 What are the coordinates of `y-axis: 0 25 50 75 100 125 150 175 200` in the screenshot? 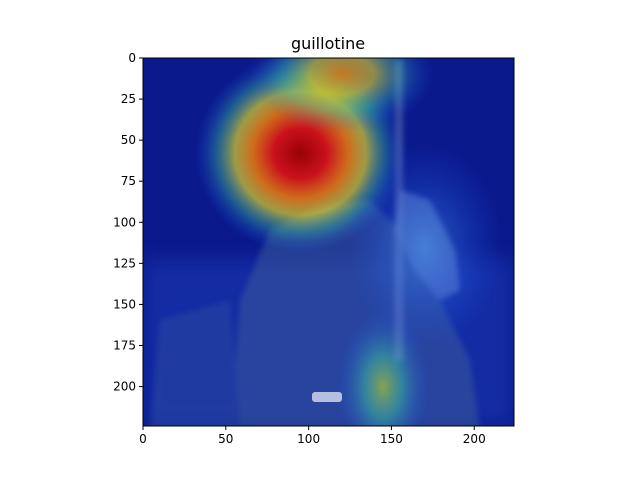 It's located at (128, 222).